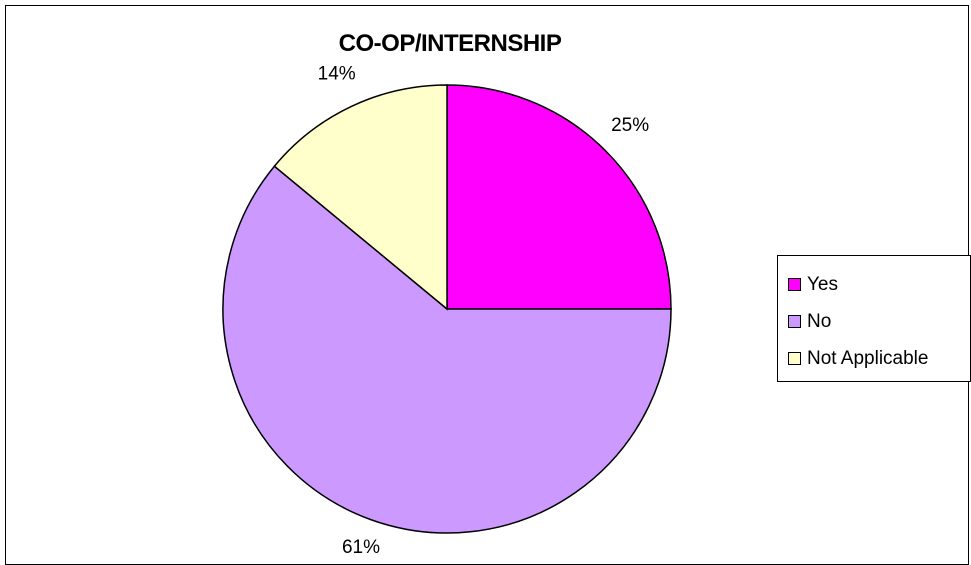 The height and width of the screenshot is (565, 971). What do you see at coordinates (794, 358) in the screenshot?
I see `legend-swatch-not-applicable` at bounding box center [794, 358].